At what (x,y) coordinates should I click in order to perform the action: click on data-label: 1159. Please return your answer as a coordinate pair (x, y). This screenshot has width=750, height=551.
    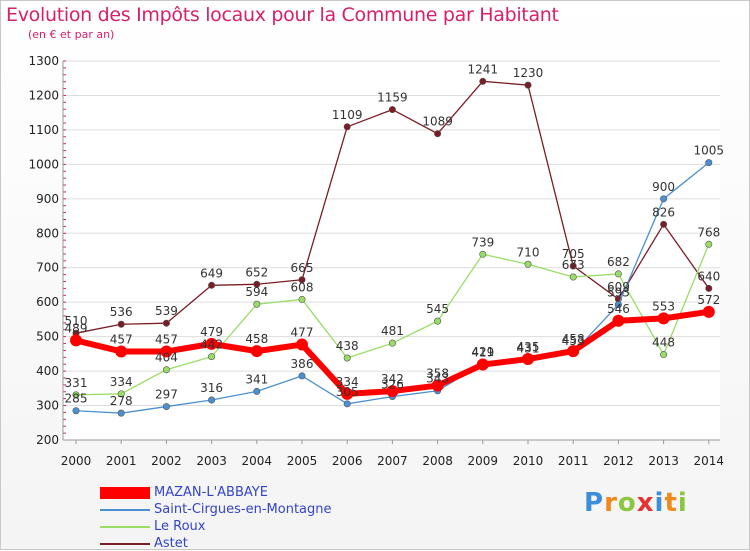
    Looking at the image, I should click on (392, 98).